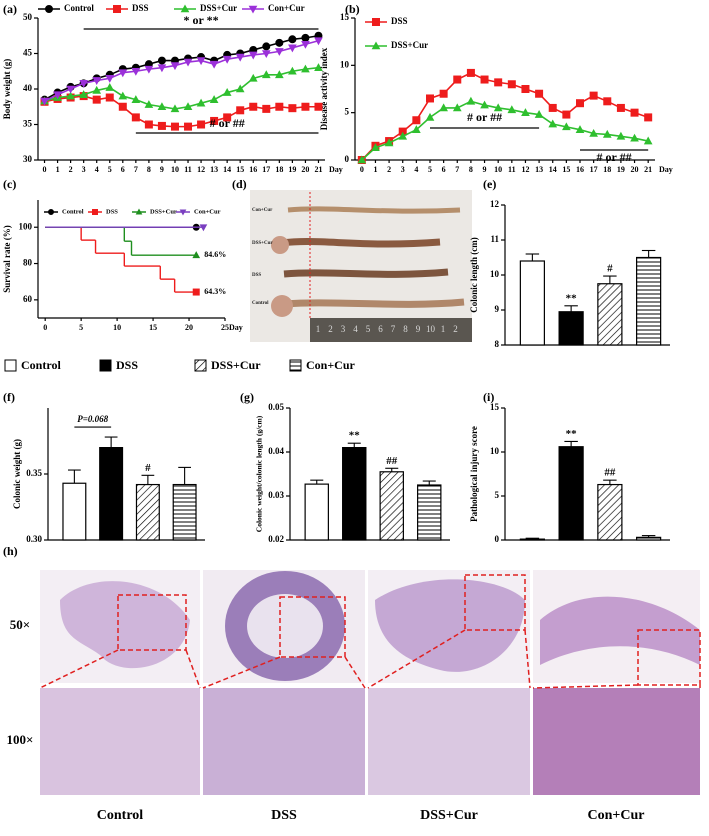 The width and height of the screenshot is (709, 836). I want to click on annotation: #, so click(610, 269).